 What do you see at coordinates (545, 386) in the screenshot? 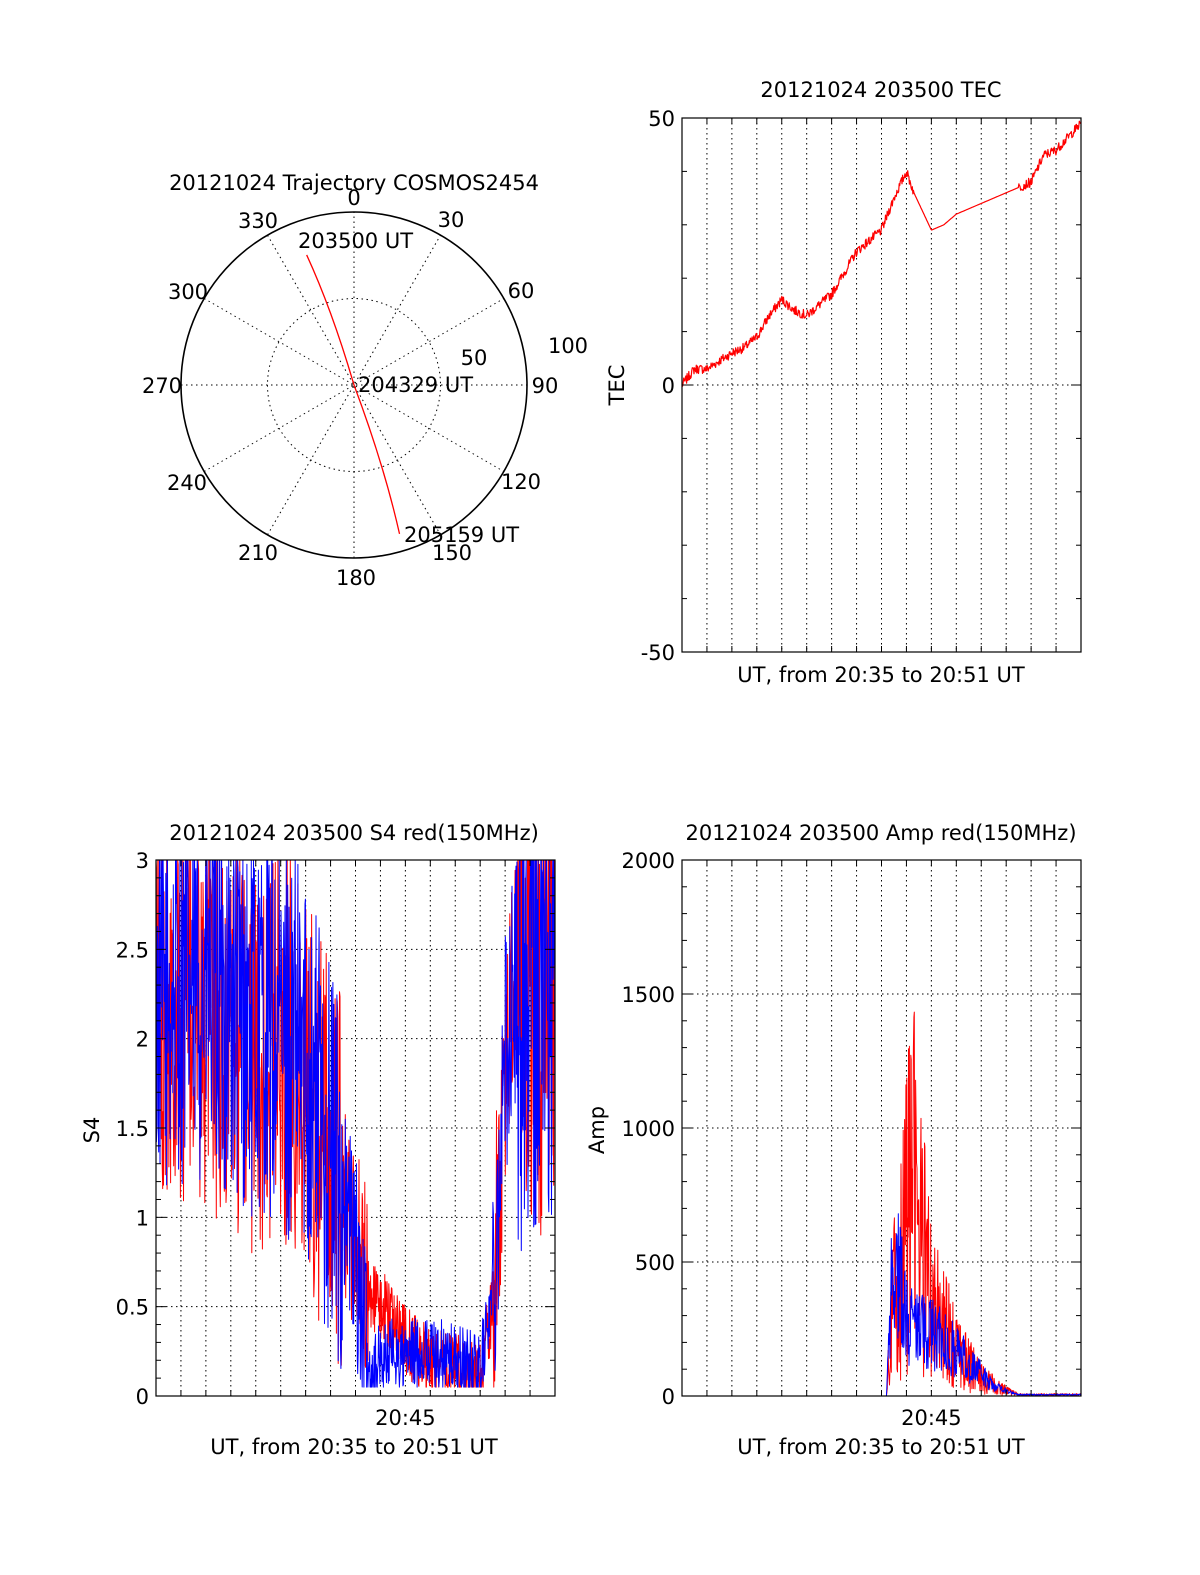
I see `polar-angle-label: 90` at bounding box center [545, 386].